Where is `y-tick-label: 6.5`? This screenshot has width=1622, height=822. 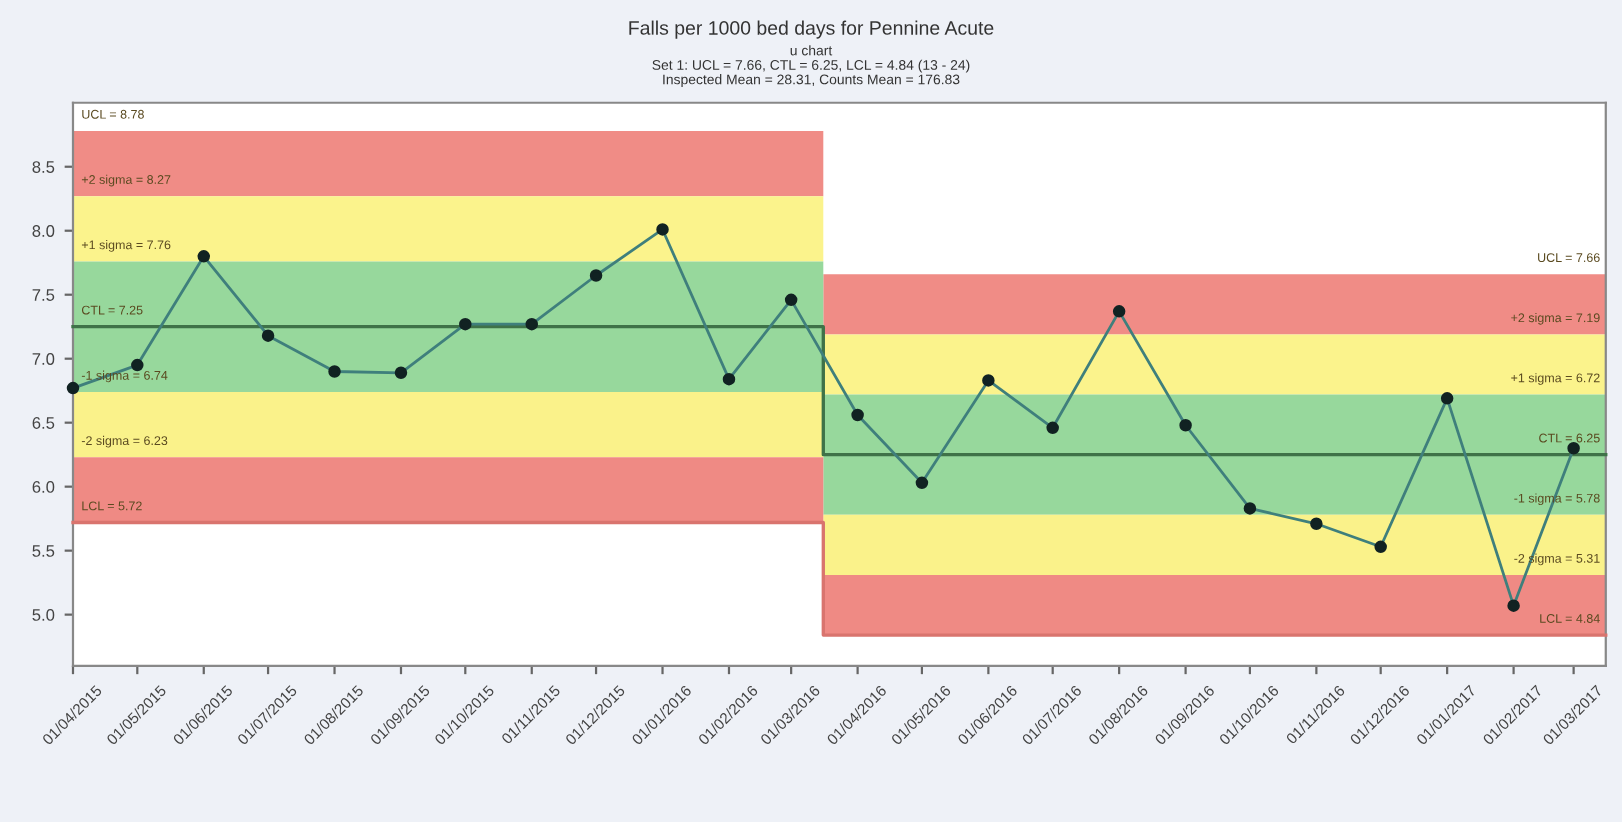 y-tick-label: 6.5 is located at coordinates (43, 423).